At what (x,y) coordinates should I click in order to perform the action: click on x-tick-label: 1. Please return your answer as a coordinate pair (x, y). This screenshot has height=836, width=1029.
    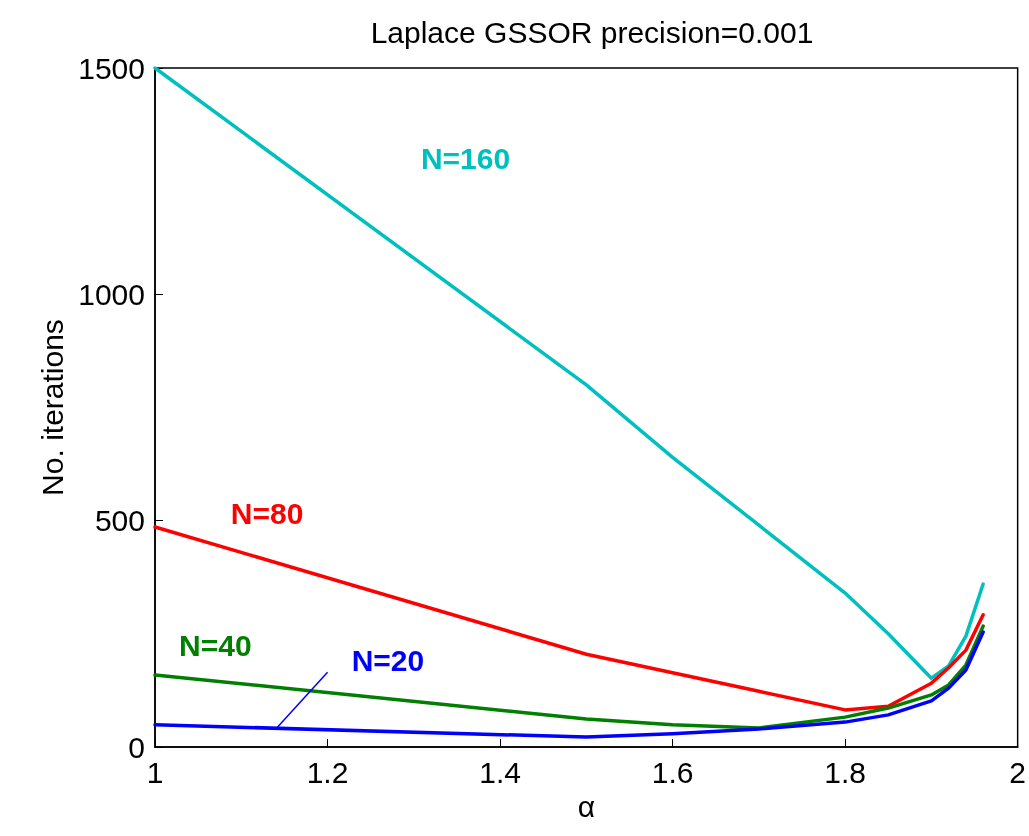
    Looking at the image, I should click on (155, 772).